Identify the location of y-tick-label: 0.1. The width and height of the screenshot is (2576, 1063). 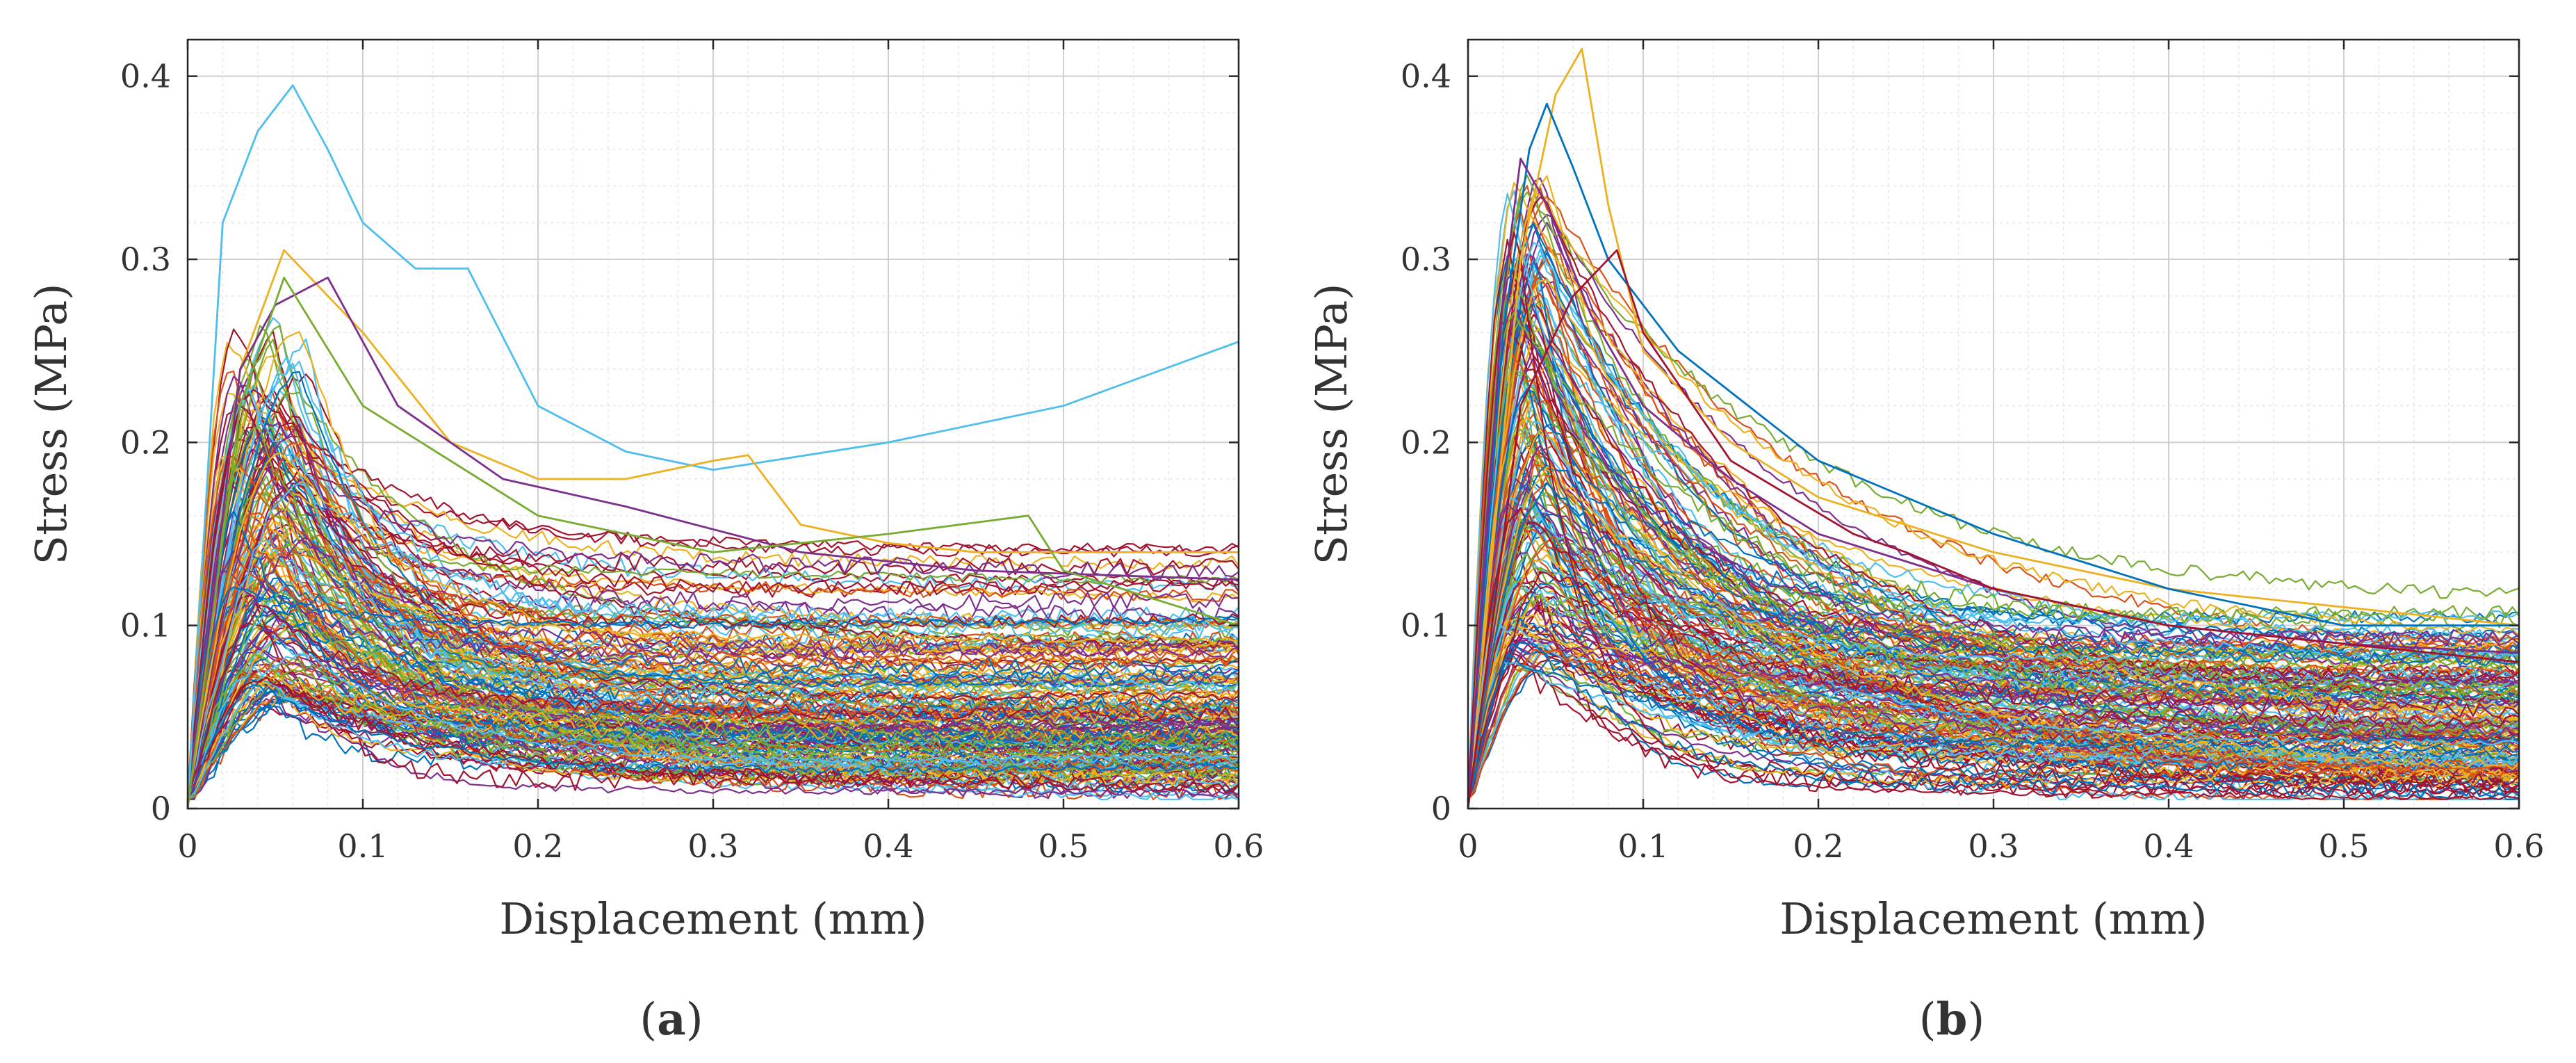
(145, 625).